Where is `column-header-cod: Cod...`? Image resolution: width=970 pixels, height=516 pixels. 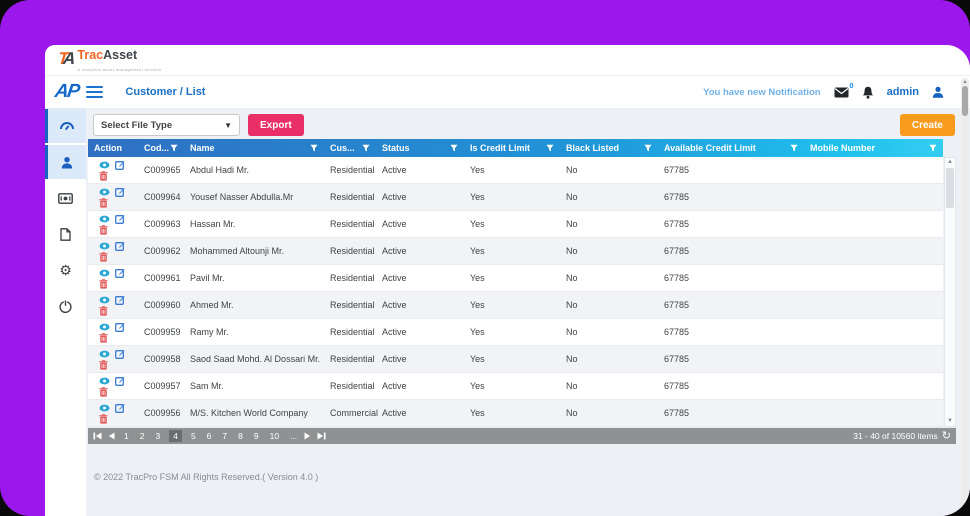
column-header-cod: Cod... is located at coordinates (161, 148).